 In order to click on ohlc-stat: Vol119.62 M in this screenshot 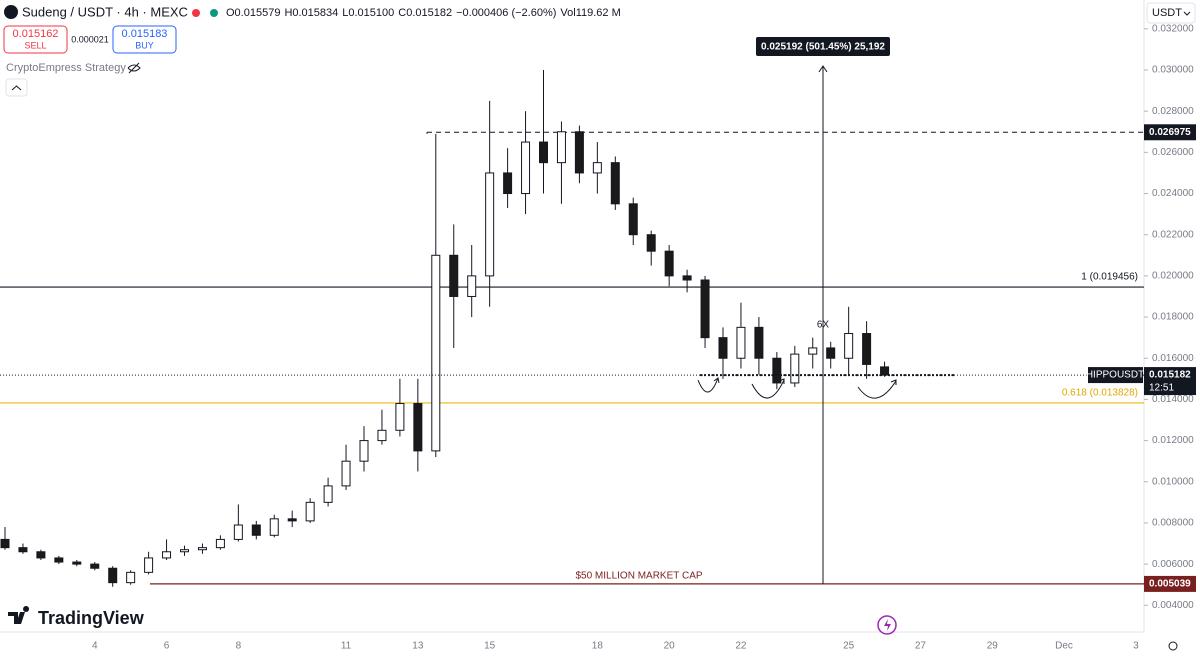, I will do `click(590, 13)`.